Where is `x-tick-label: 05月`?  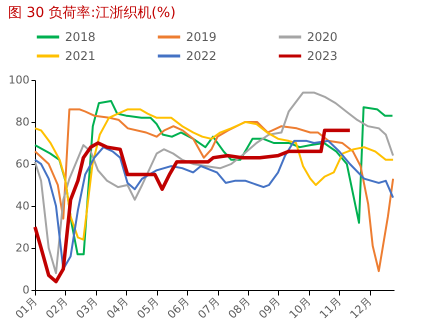 x-tick-label: 05月 is located at coordinates (148, 308).